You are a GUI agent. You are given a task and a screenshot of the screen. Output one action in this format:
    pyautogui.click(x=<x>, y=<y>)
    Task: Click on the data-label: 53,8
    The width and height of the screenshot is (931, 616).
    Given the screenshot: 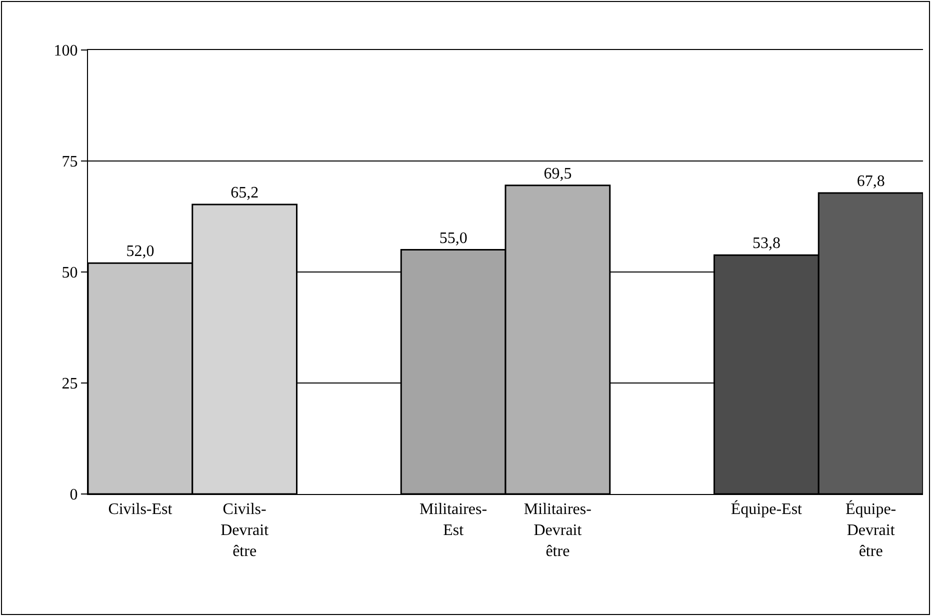 What is the action you would take?
    pyautogui.click(x=766, y=243)
    